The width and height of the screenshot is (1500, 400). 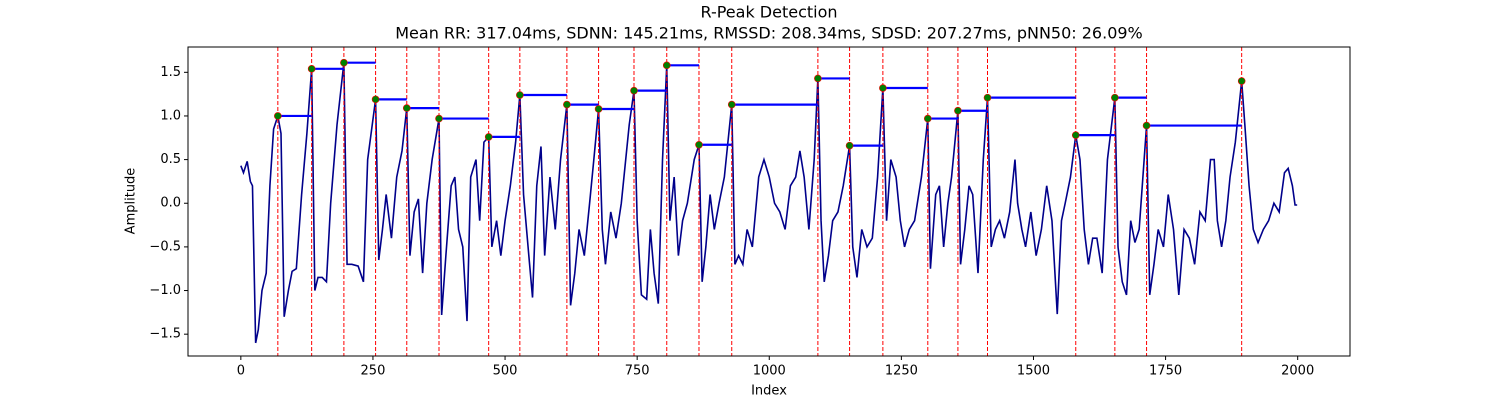 What do you see at coordinates (1033, 371) in the screenshot?
I see `x-tick-label: 1500` at bounding box center [1033, 371].